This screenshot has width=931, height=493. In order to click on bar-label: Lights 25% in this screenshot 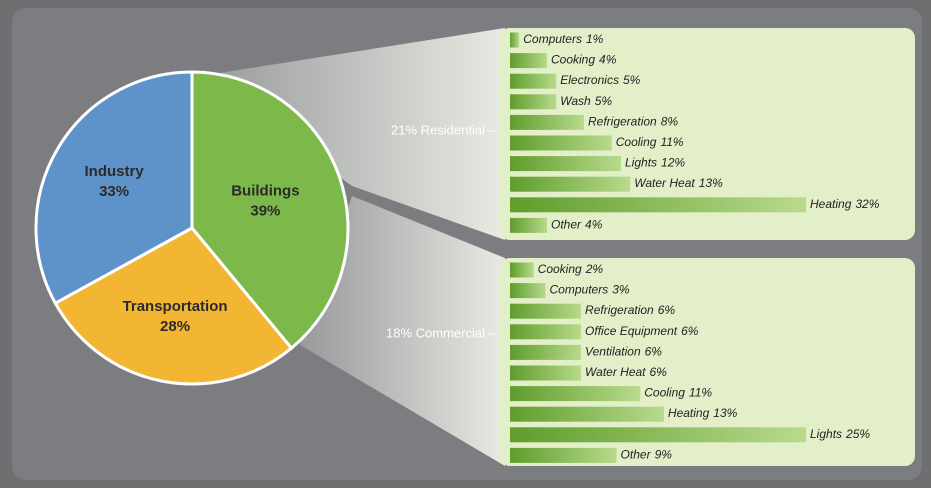, I will do `click(840, 434)`.